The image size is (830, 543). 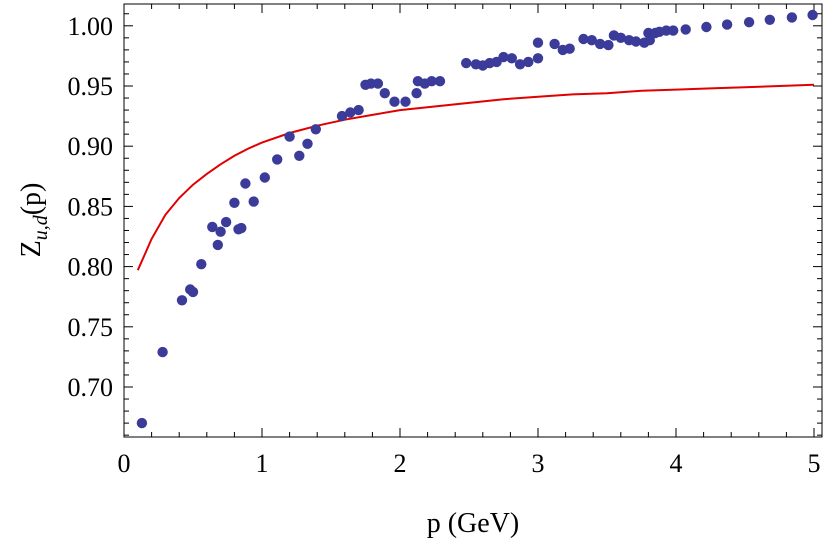 I want to click on x-tick-label: 1, so click(x=262, y=463).